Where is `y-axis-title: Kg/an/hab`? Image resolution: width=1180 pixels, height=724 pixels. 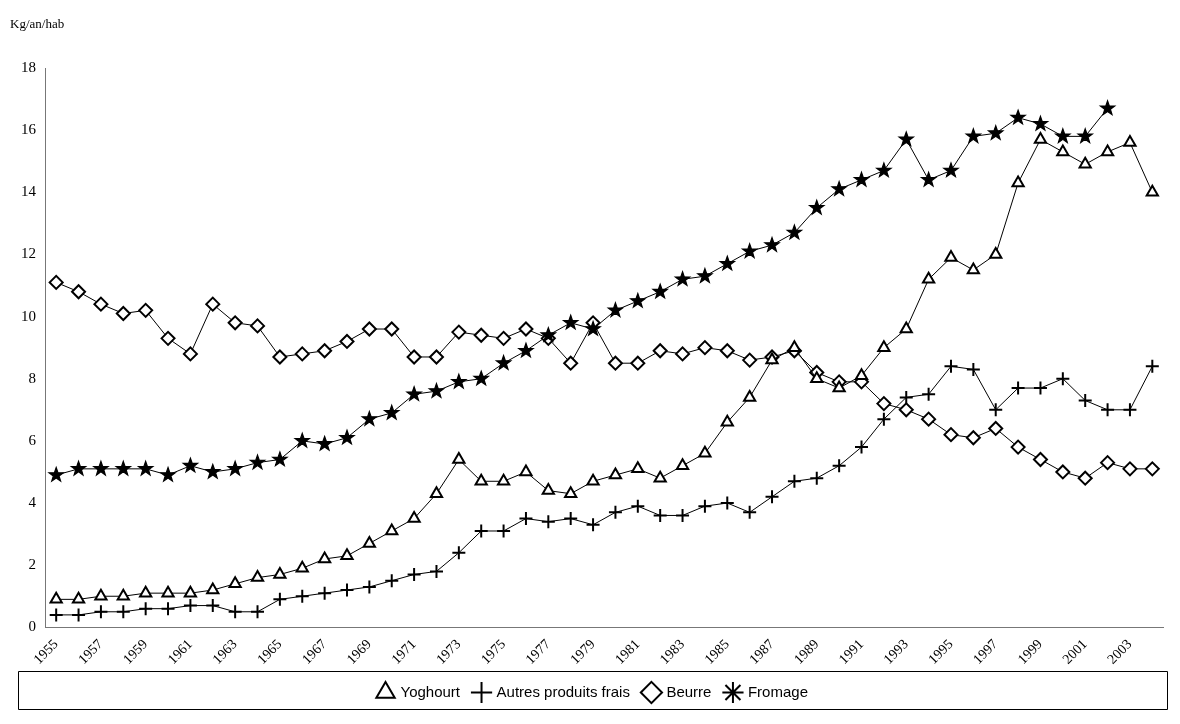
y-axis-title: Kg/an/hab is located at coordinates (37, 23).